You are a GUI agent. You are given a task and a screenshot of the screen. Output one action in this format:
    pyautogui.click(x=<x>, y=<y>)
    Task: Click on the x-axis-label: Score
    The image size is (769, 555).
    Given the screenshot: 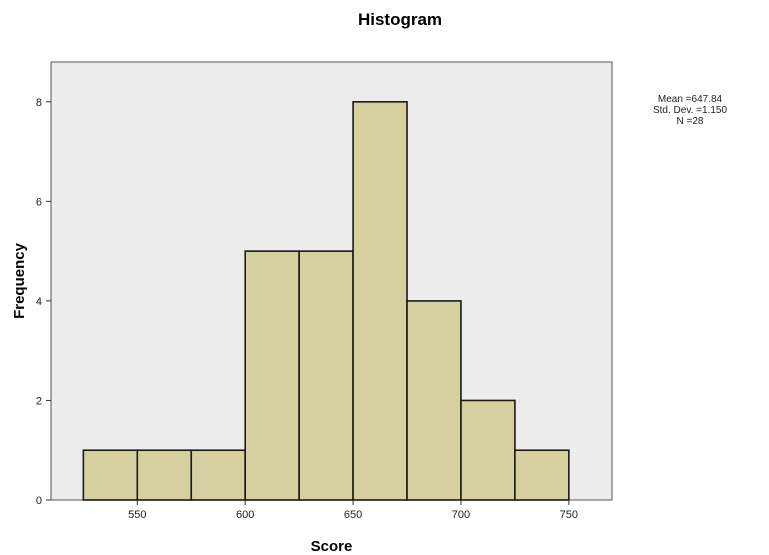 What is the action you would take?
    pyautogui.click(x=332, y=546)
    